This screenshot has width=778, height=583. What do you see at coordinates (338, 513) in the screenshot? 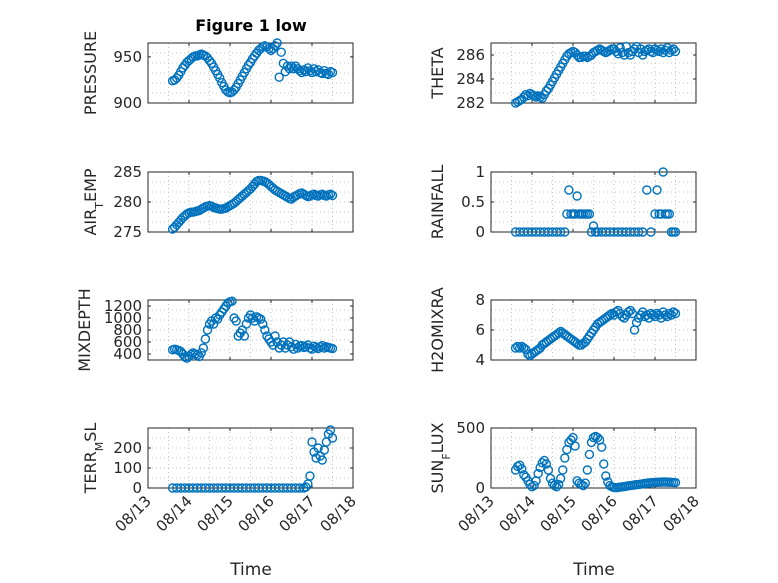
I see `x-tick-label: 08/18` at bounding box center [338, 513].